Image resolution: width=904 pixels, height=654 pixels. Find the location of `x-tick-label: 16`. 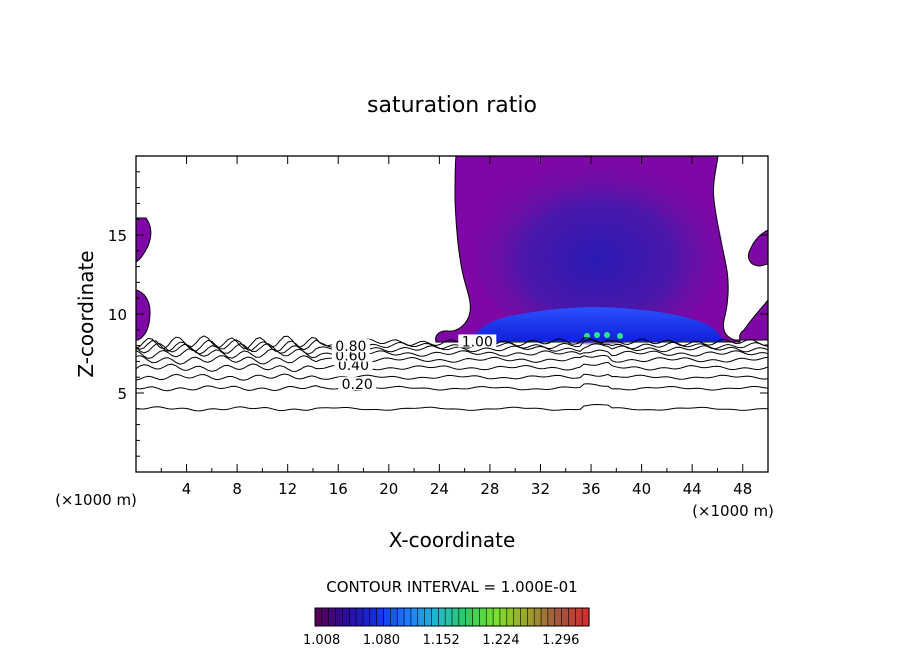

x-tick-label: 16 is located at coordinates (338, 489).